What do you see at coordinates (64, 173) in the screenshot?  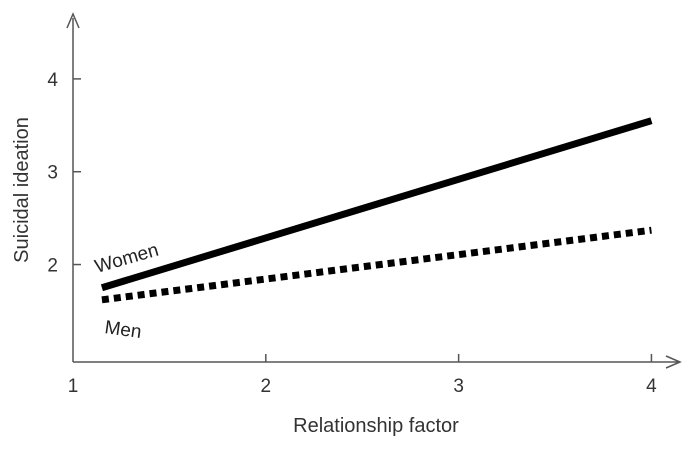 I see `y-ticks: 2 3 4` at bounding box center [64, 173].